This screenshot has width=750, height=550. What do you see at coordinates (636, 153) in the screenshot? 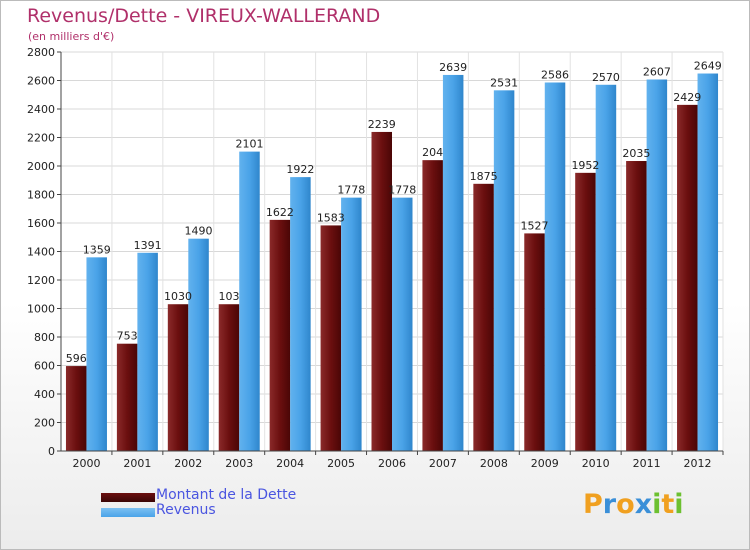
I see `data-label-dette: 2035` at bounding box center [636, 153].